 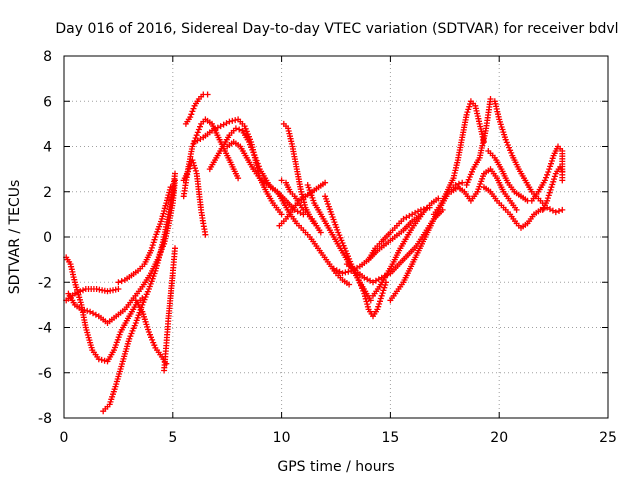 What do you see at coordinates (45, 419) in the screenshot?
I see `y-tick-label: -8` at bounding box center [45, 419].